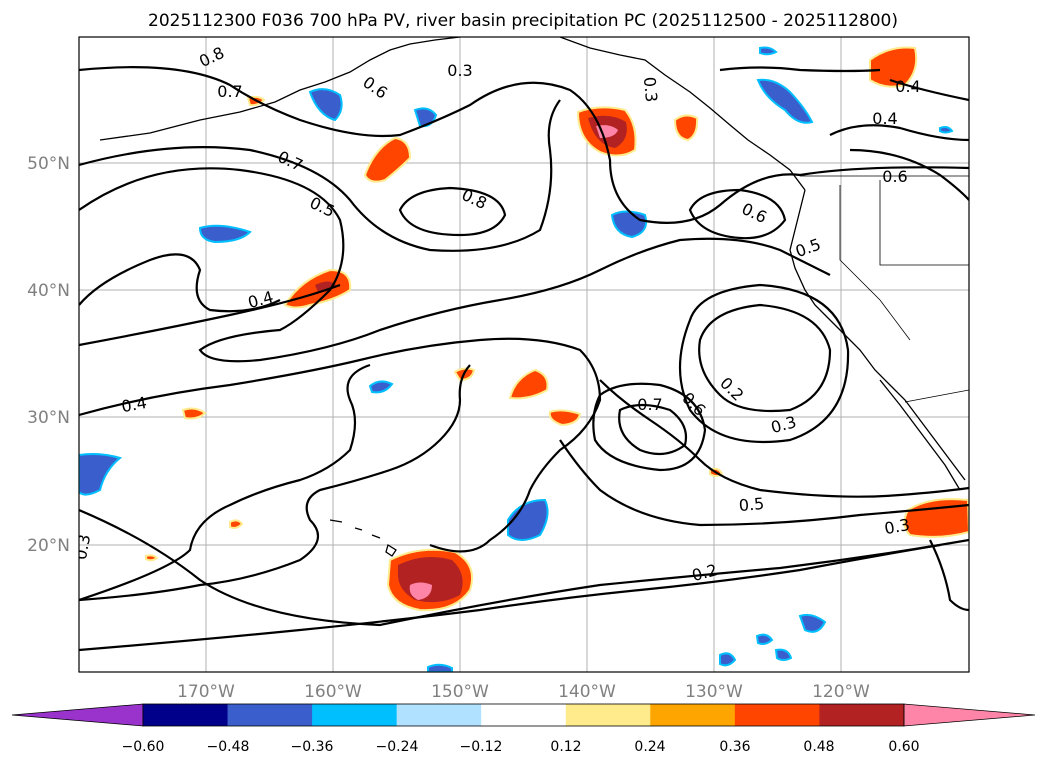  I want to click on colorbar-tick-label: 0.12, so click(565, 747).